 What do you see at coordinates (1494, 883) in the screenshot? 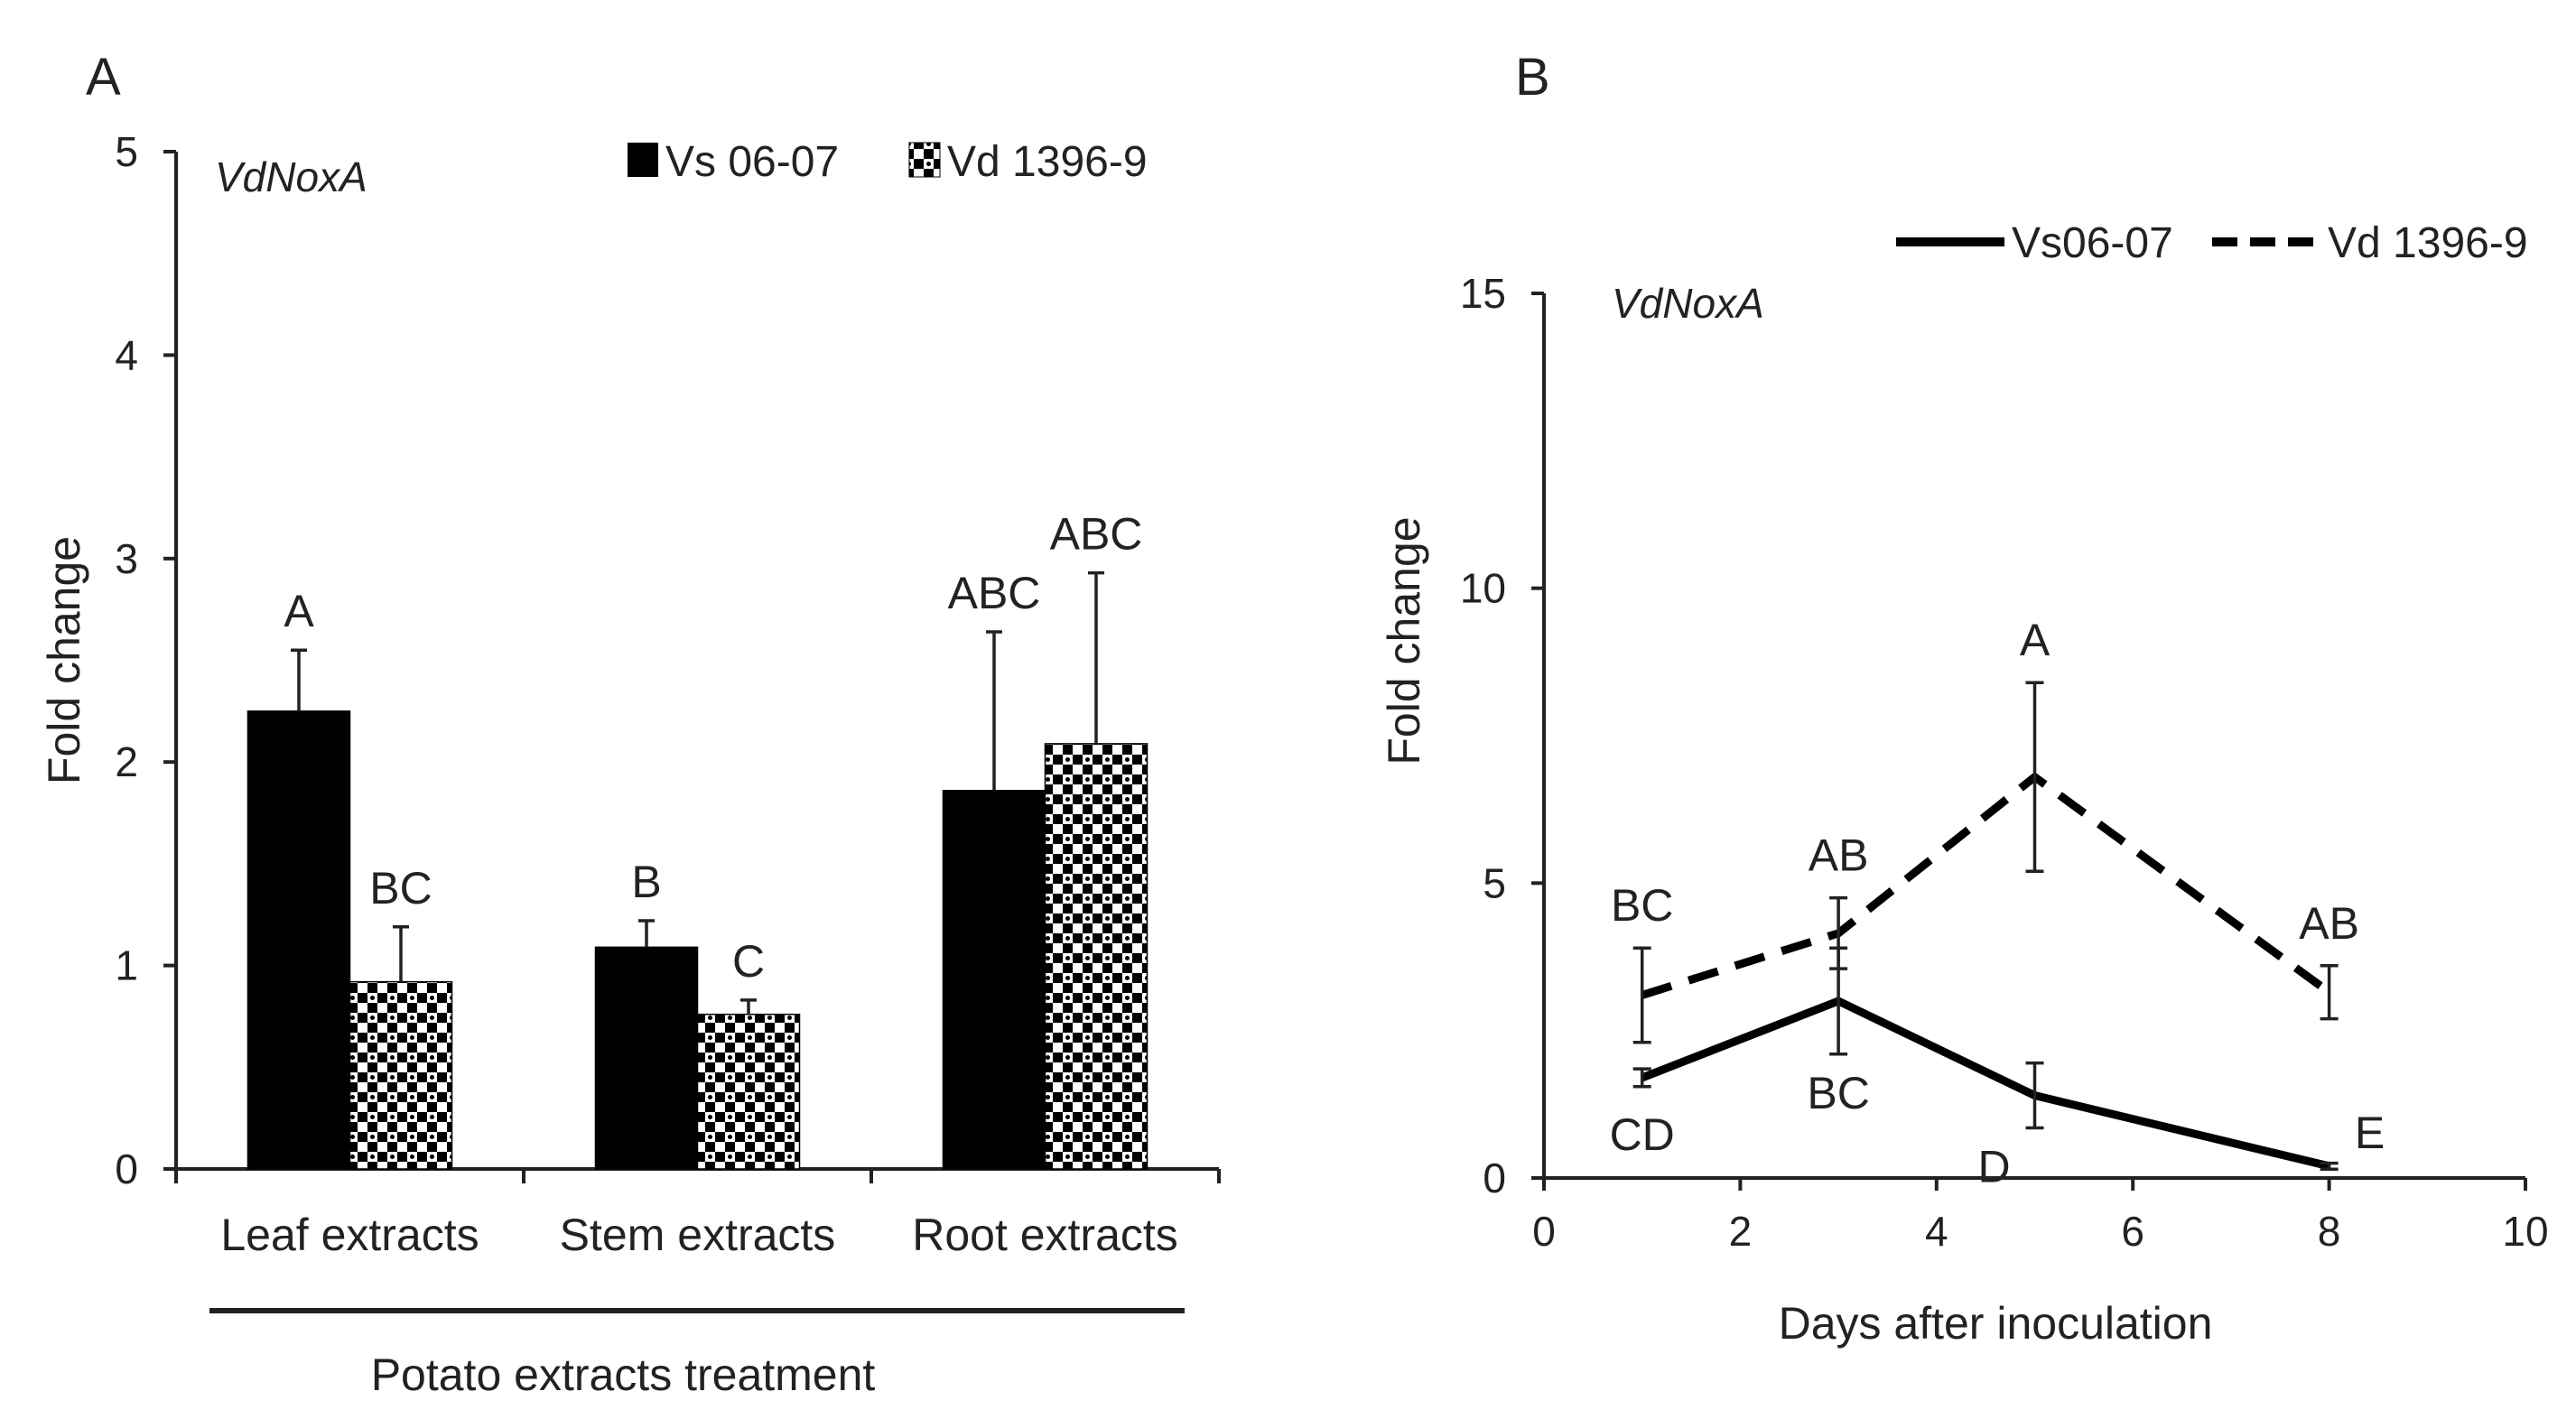
I see `panel-b-y-tick-label: 5` at bounding box center [1494, 883].